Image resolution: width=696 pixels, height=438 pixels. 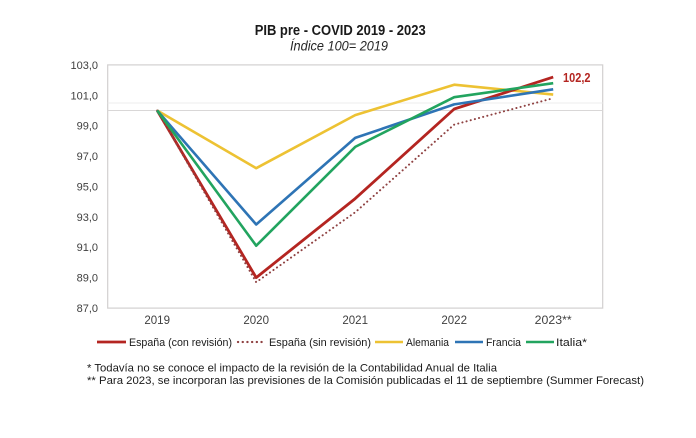 What do you see at coordinates (87, 127) in the screenshot?
I see `svg-text: 99,0` at bounding box center [87, 127].